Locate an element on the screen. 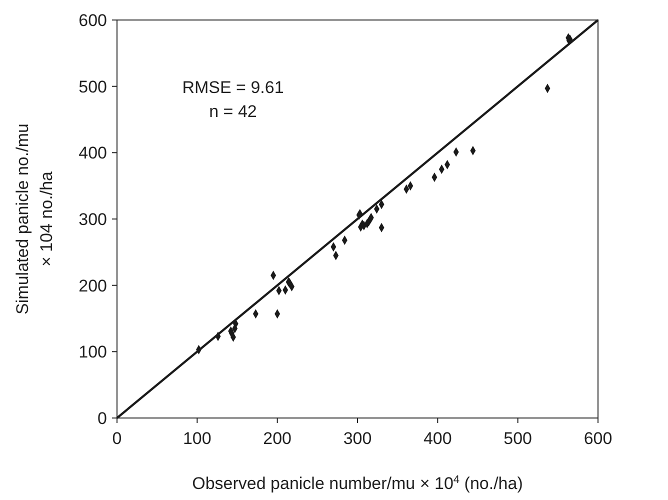  y-tick-label: 400 is located at coordinates (92, 153).